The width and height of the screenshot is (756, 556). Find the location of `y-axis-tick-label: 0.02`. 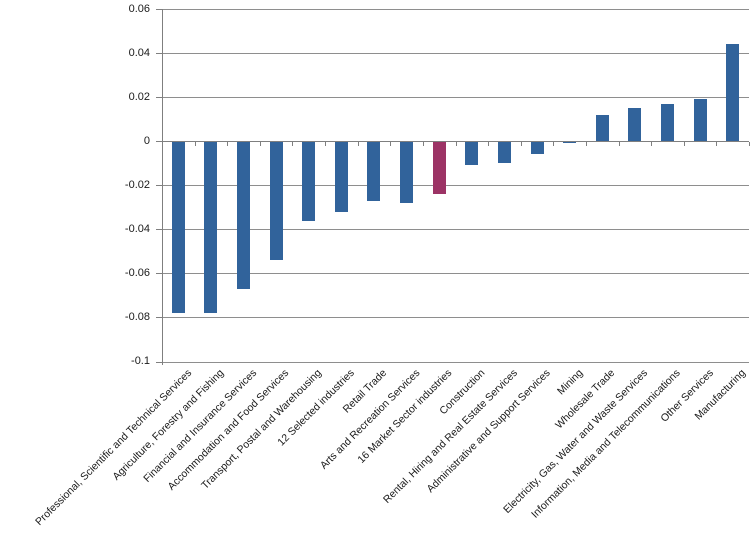

y-axis-tick-label: 0.02 is located at coordinates (139, 96).